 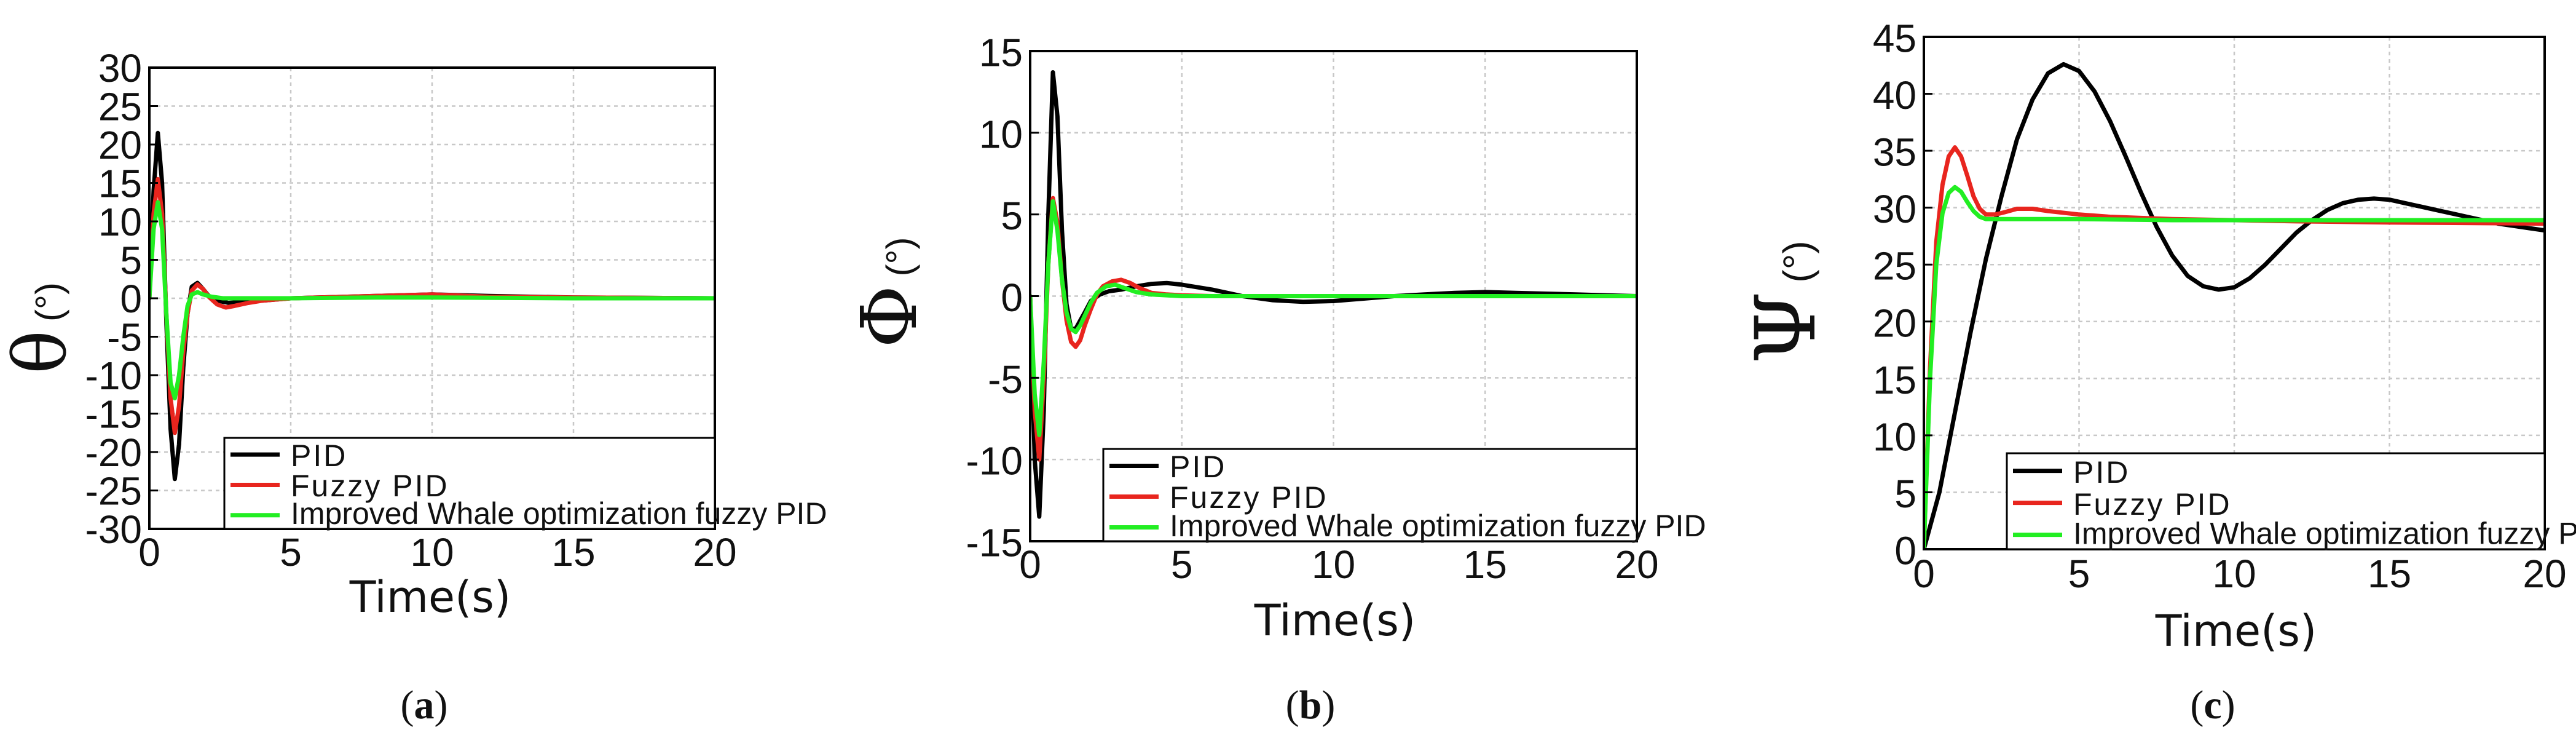 I want to click on y-tick-label-c-4: 20, so click(x=1895, y=323).